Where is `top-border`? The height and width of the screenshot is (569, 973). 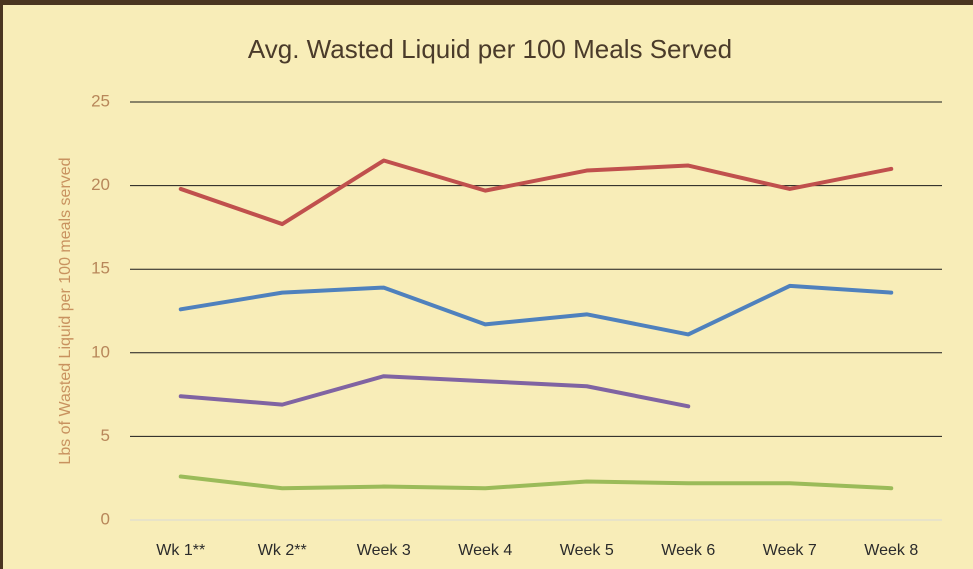
top-border is located at coordinates (486, 2).